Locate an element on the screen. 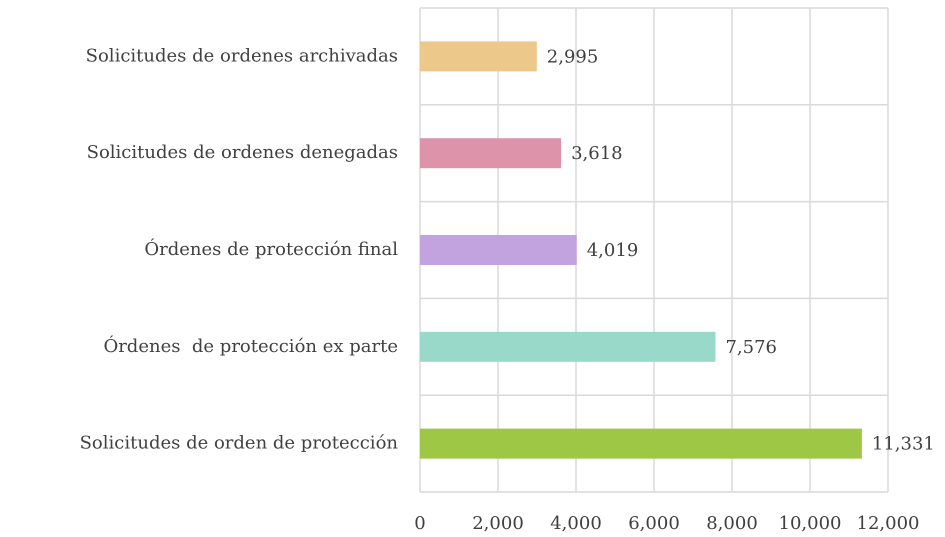 The height and width of the screenshot is (537, 945). x-tick-label: 12,000 is located at coordinates (888, 523).